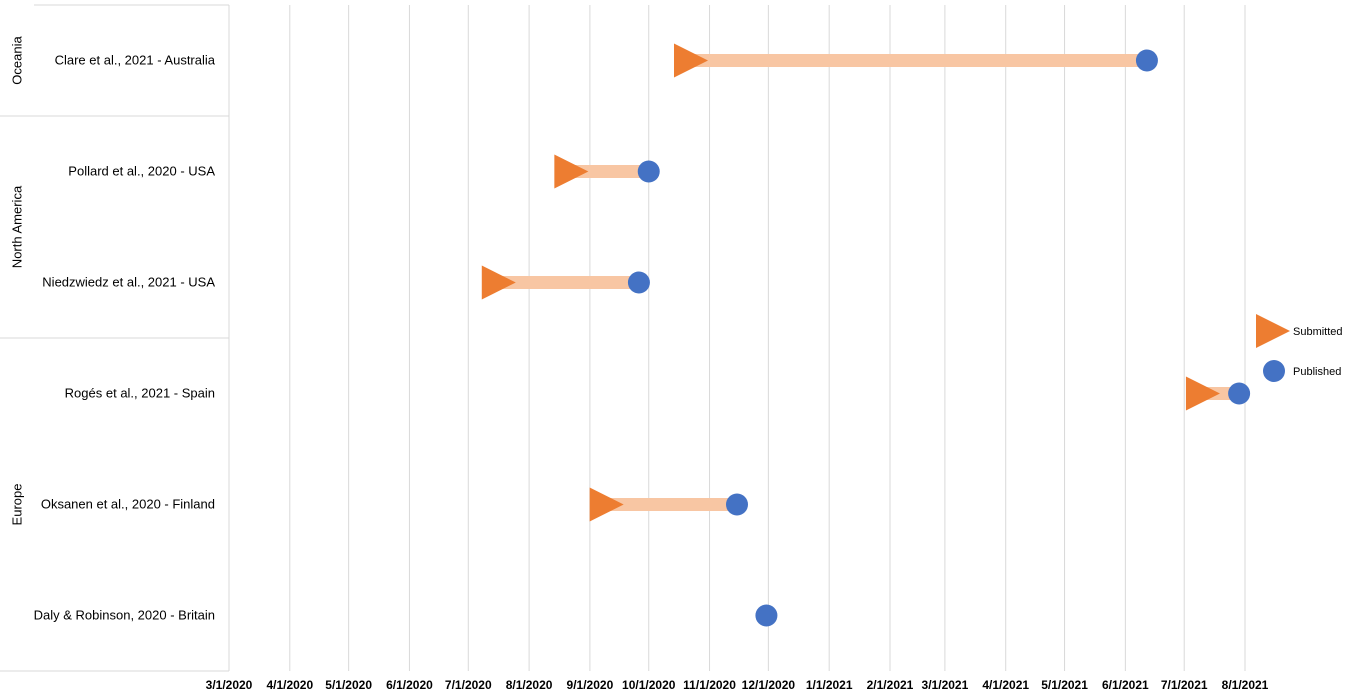 The height and width of the screenshot is (698, 1353). I want to click on row-label: Oksanen et al., 2020 - Finland, so click(128, 504).